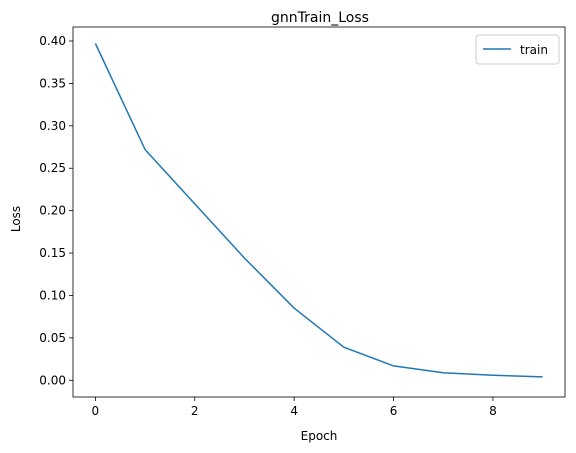 This screenshot has width=576, height=453. What do you see at coordinates (52, 295) in the screenshot?
I see `y-tick-label: 0.10` at bounding box center [52, 295].